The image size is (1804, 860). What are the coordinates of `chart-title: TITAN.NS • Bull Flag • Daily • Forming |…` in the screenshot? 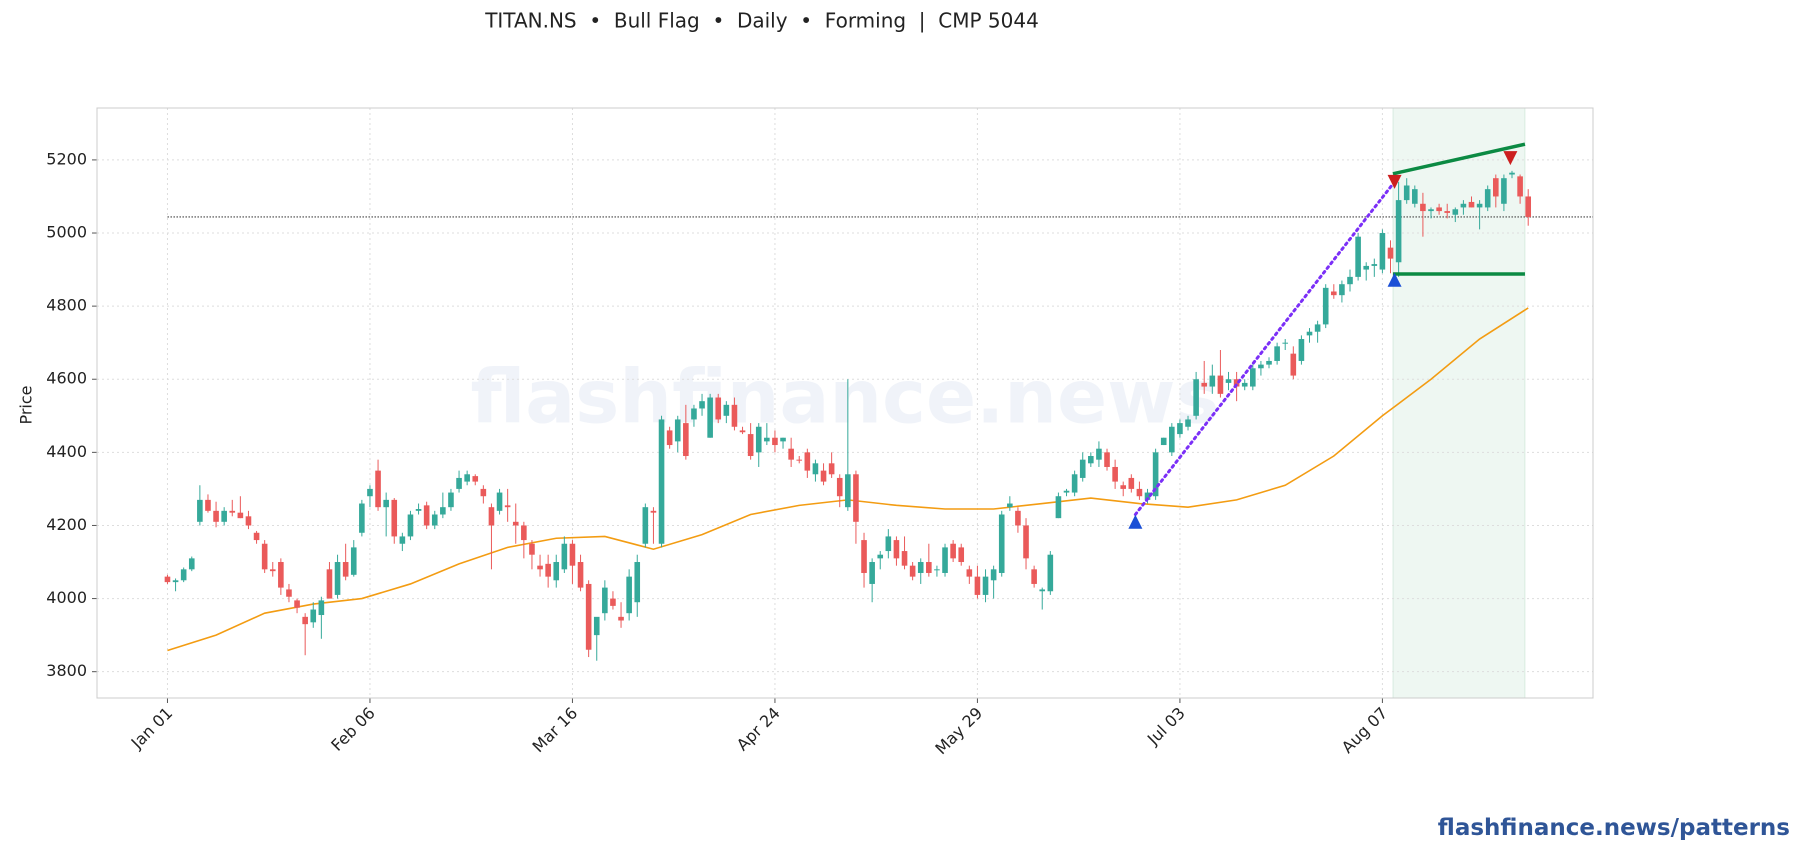 It's located at (761, 21).